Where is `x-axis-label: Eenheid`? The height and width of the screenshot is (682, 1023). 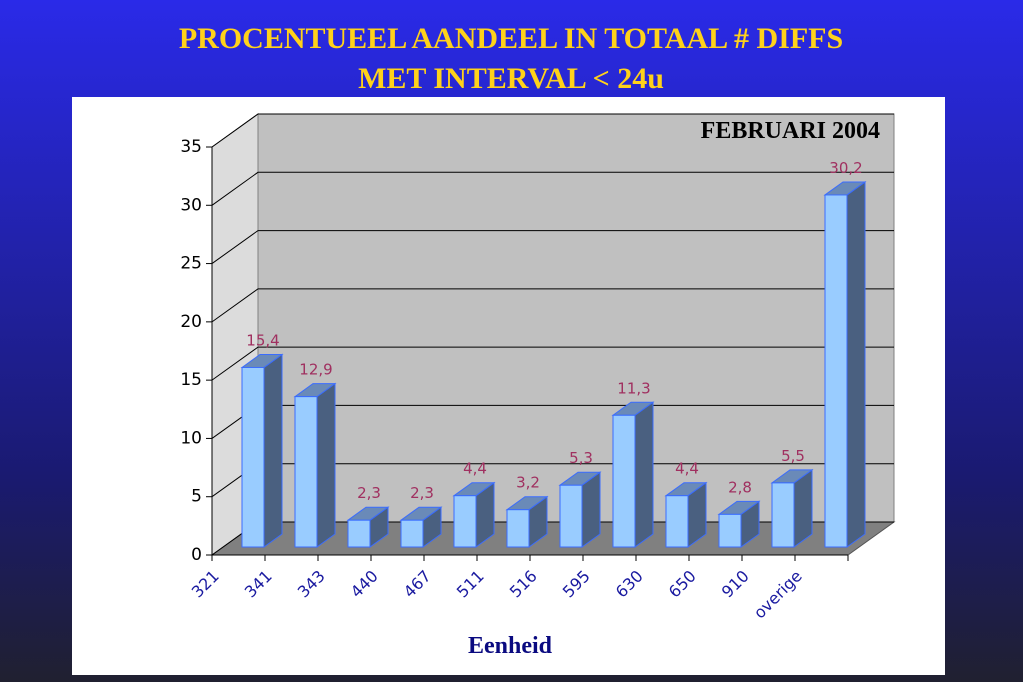 x-axis-label: Eenheid is located at coordinates (510, 646).